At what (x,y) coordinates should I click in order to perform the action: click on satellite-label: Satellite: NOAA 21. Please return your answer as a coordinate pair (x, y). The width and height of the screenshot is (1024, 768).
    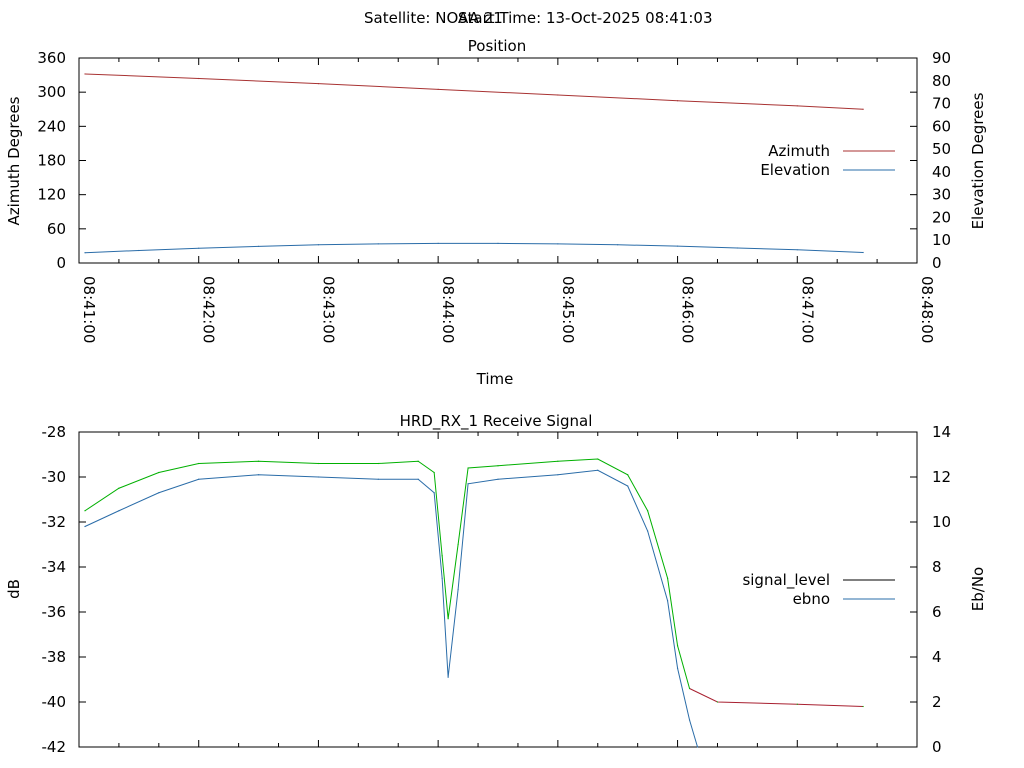
    Looking at the image, I should click on (433, 18).